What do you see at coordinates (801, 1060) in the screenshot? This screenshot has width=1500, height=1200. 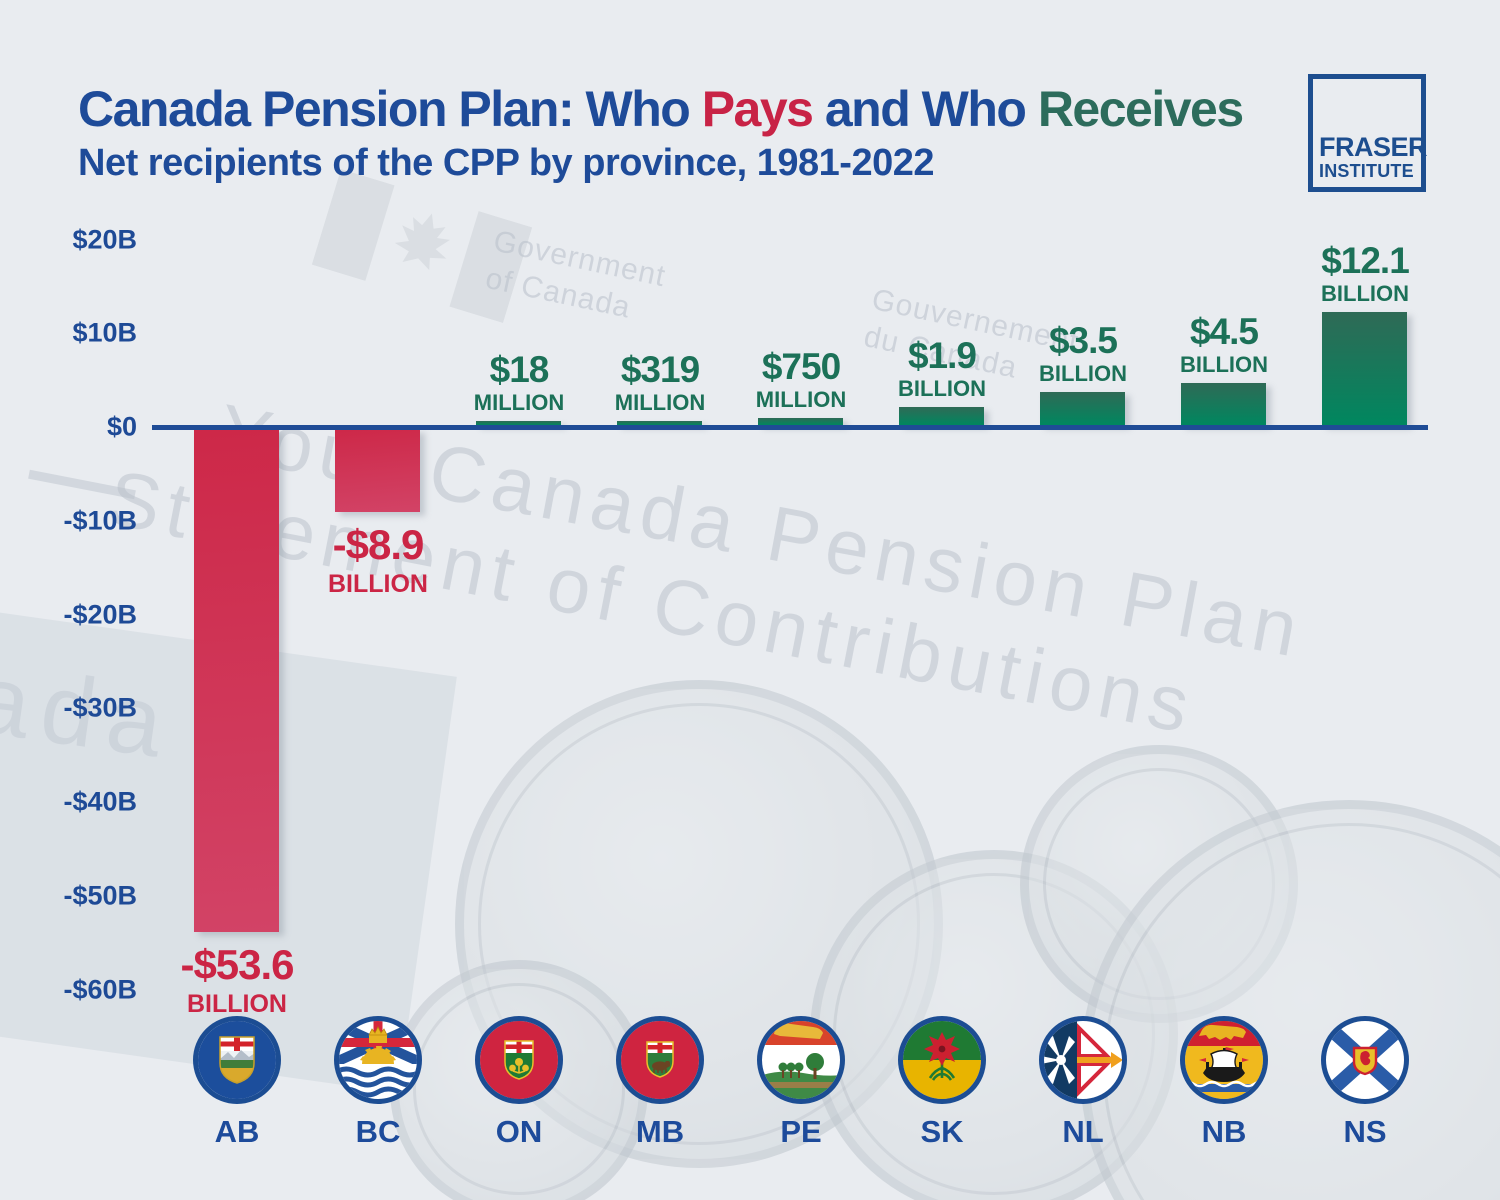 I see `flag-pe-icon` at bounding box center [801, 1060].